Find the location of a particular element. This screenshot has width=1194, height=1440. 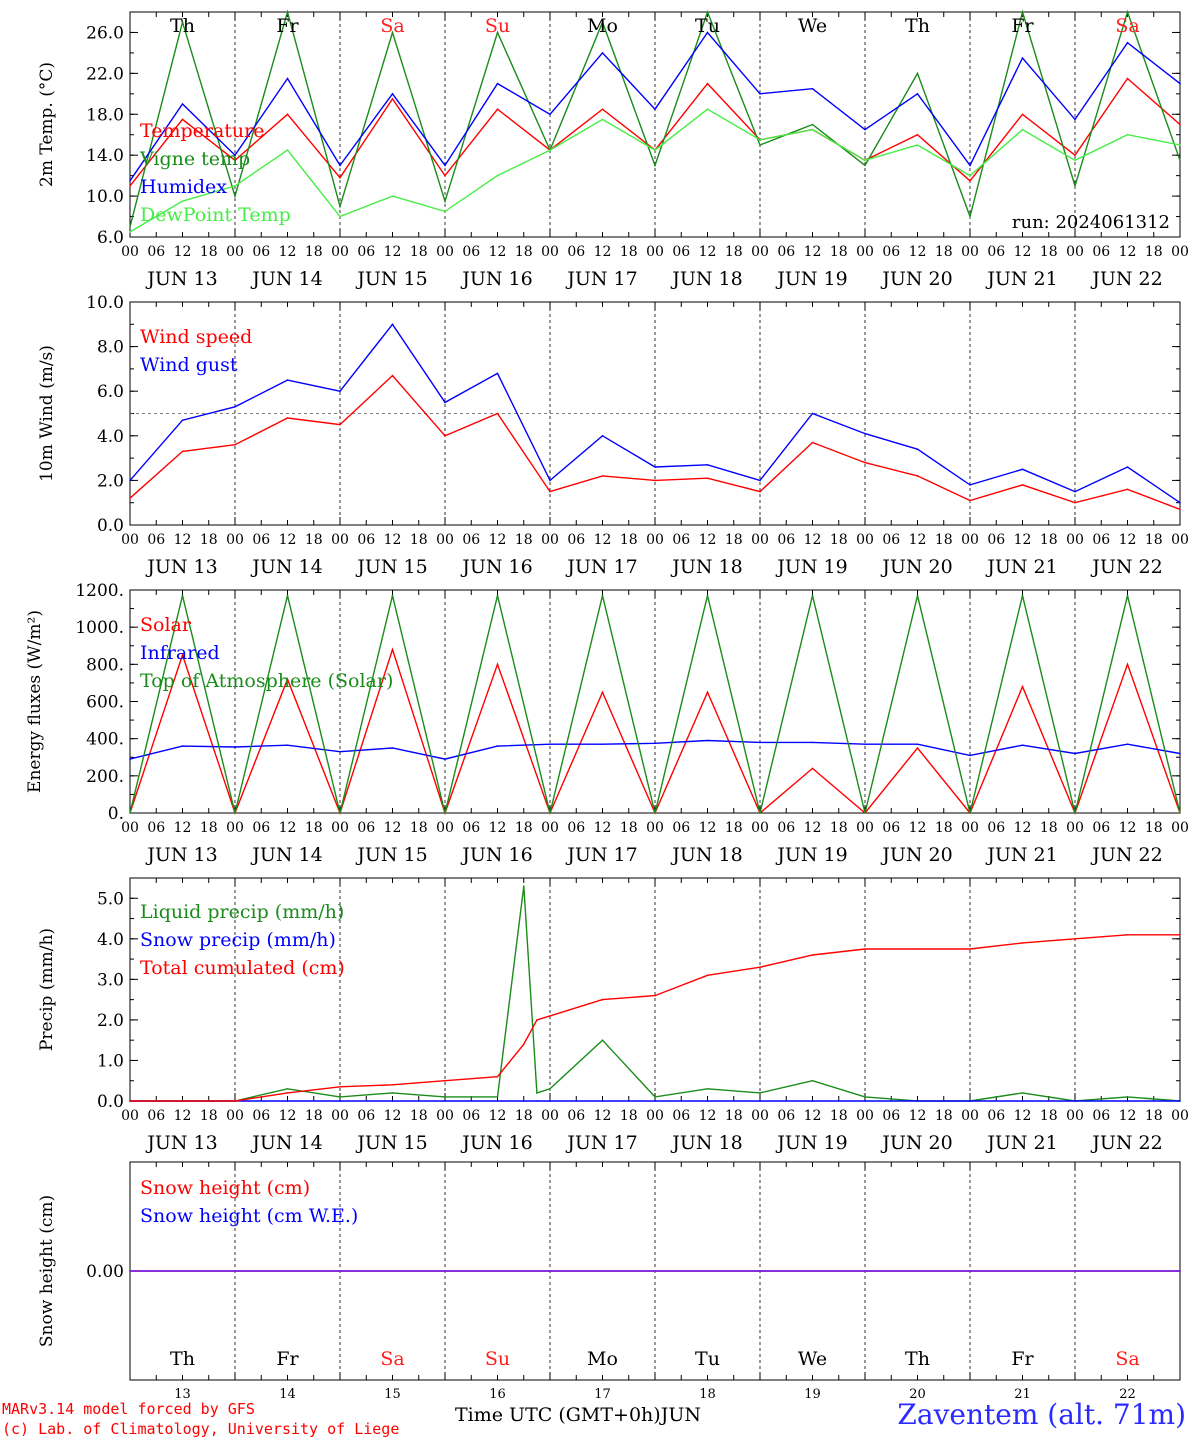

date-label: JUN 19 is located at coordinates (811, 567).